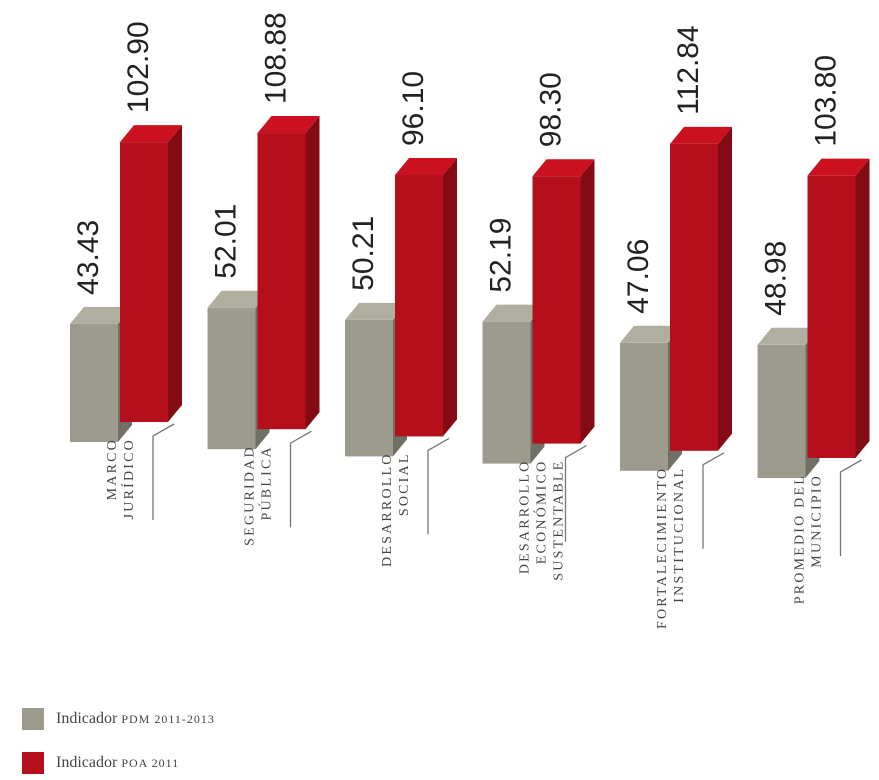 Image resolution: width=879 pixels, height=780 pixels. Describe the element at coordinates (138, 67) in the screenshot. I see `value-label-poa-0: 102.90` at that location.